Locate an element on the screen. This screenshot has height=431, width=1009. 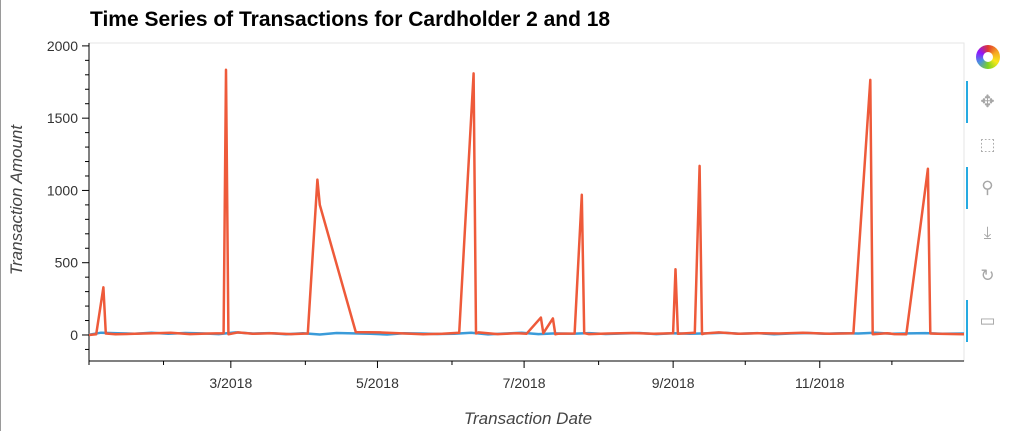
x-tick-label: 7/2018 is located at coordinates (524, 383).